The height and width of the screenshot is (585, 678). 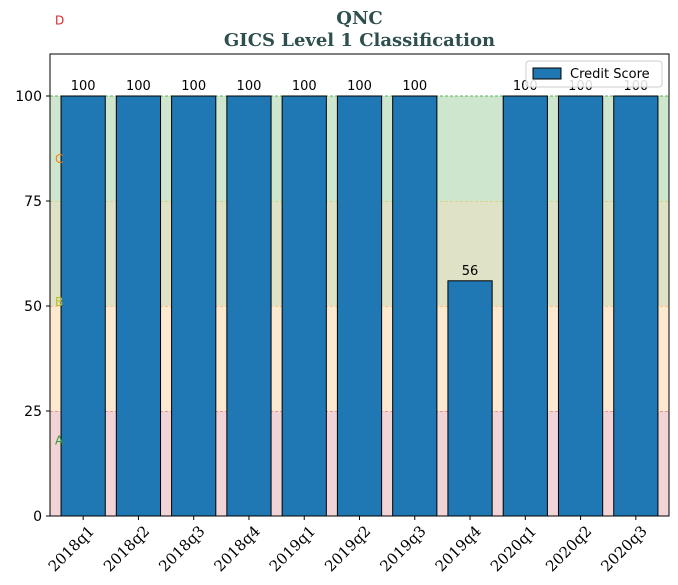 I want to click on bar-2019q1, so click(x=304, y=306).